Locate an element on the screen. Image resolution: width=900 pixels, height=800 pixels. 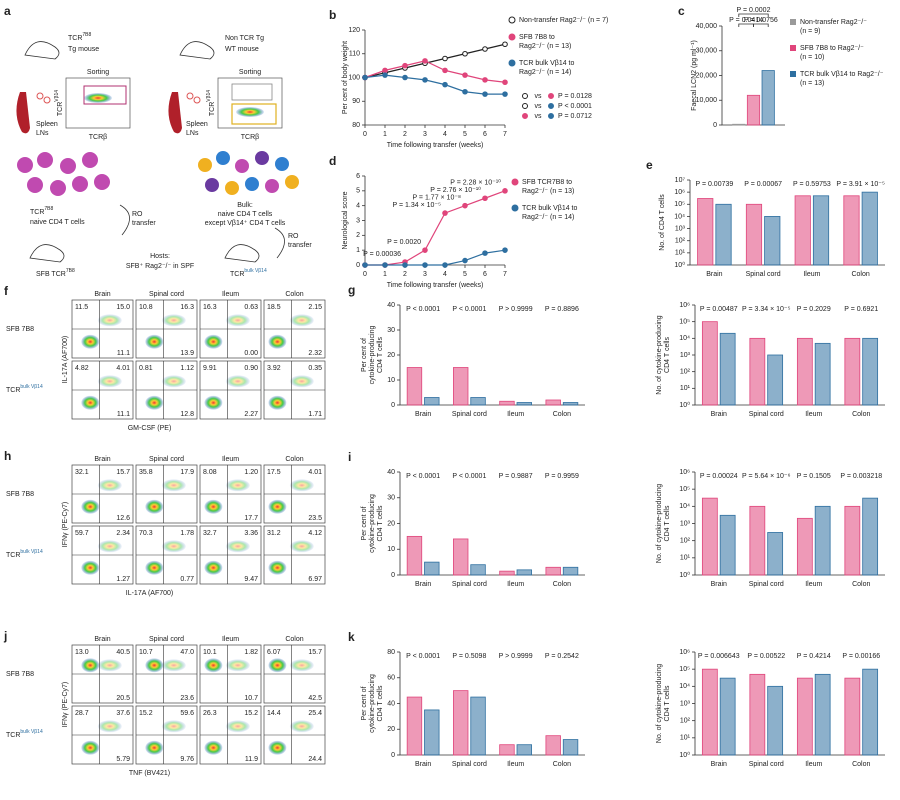
y-axis-label: Per cent of body weight is located at coordinates (345, 77).